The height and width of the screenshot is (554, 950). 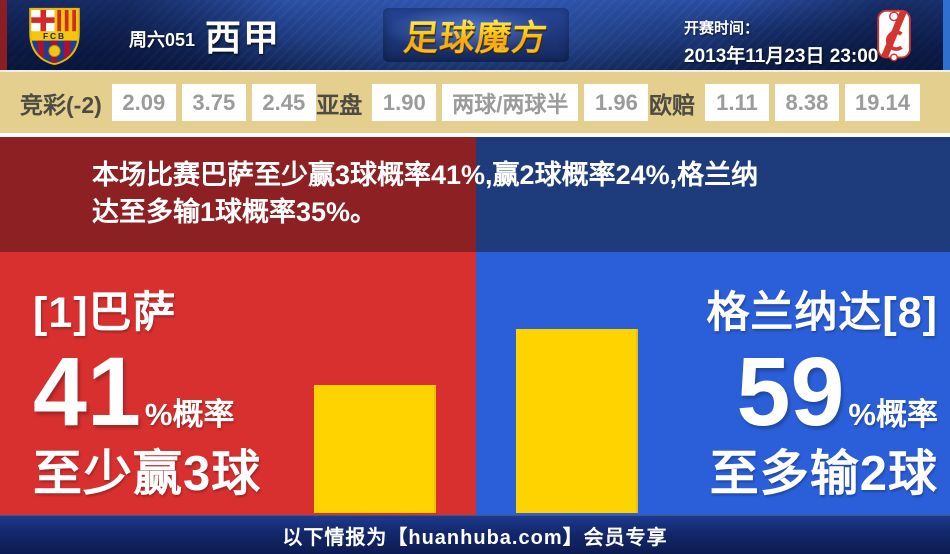 I want to click on odds-value-box: 1.90, so click(x=404, y=102).